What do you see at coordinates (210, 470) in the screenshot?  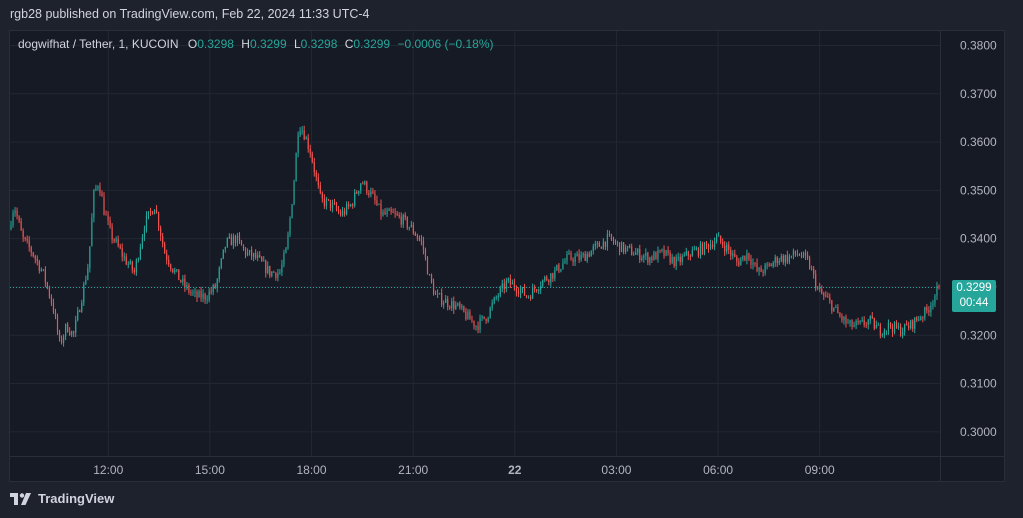 I see `x-tick-label: 15:00` at bounding box center [210, 470].